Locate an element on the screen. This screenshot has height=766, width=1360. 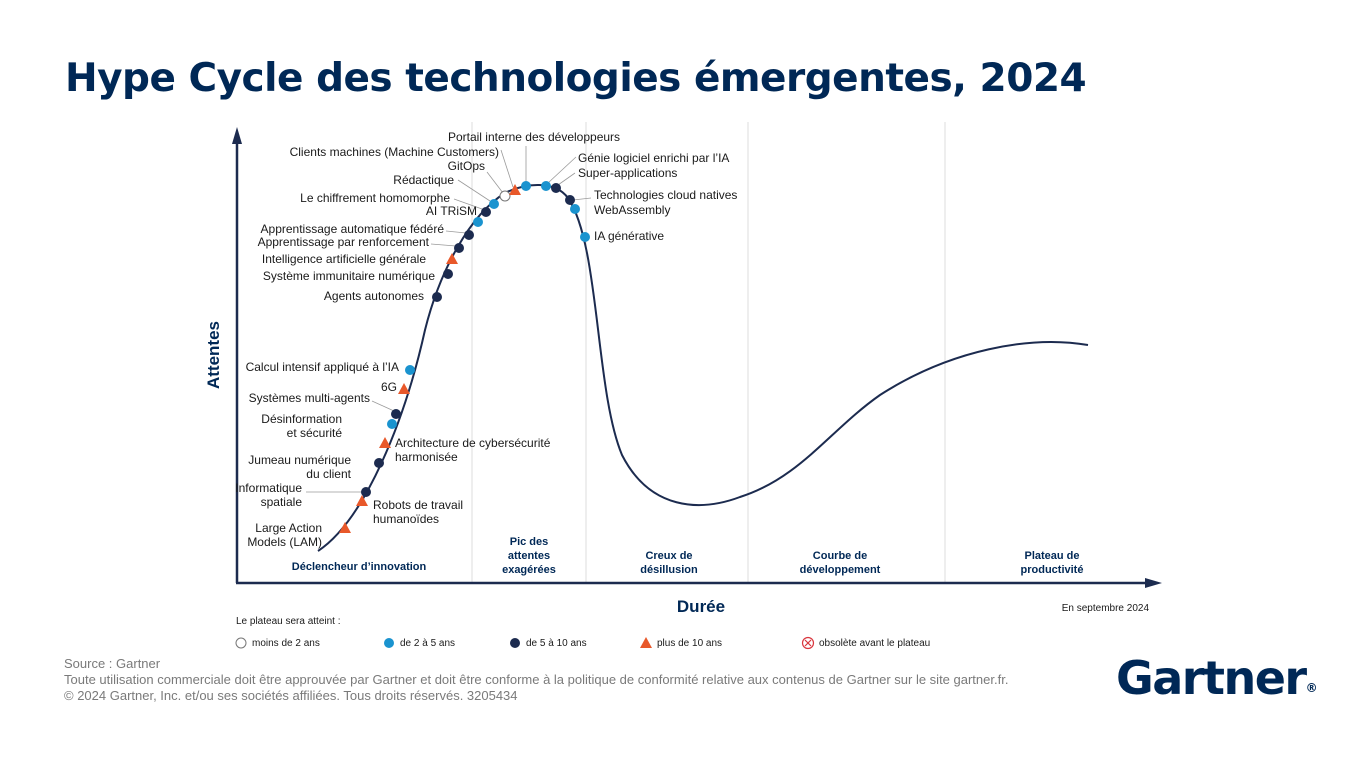
marker-le-chiffrement-homomorphe is located at coordinates (486, 212).